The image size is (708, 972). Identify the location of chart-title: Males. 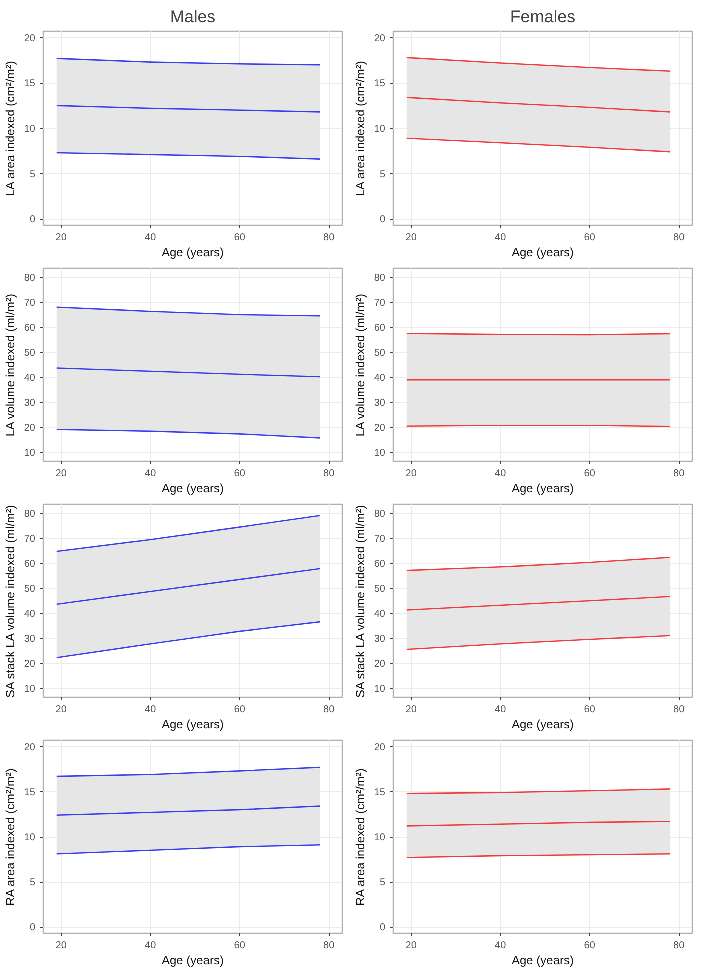
(193, 17).